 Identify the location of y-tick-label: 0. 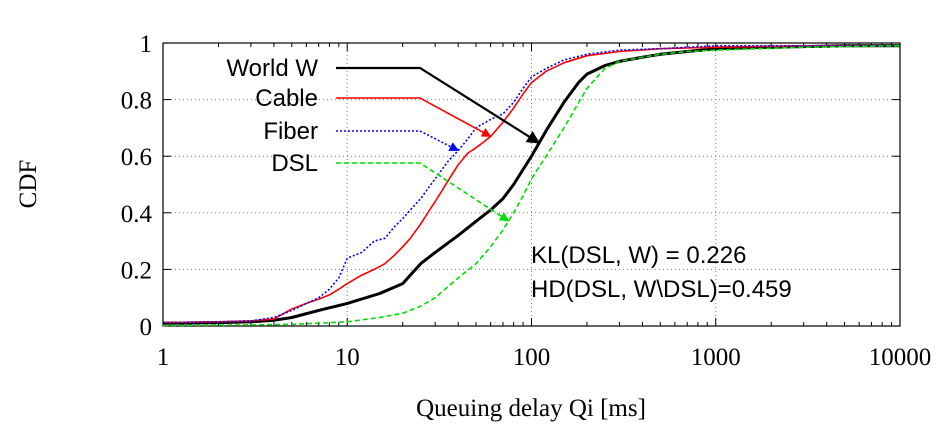
(146, 327).